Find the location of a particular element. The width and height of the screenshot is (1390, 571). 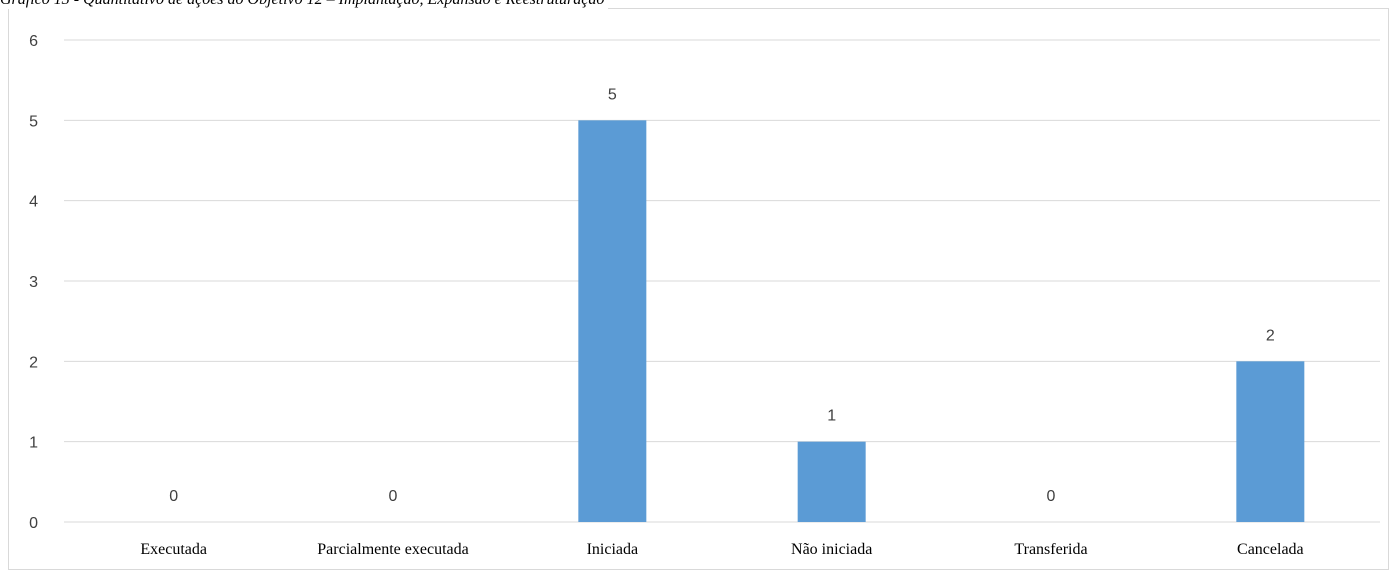

y-tick-label: 3 is located at coordinates (33, 282).